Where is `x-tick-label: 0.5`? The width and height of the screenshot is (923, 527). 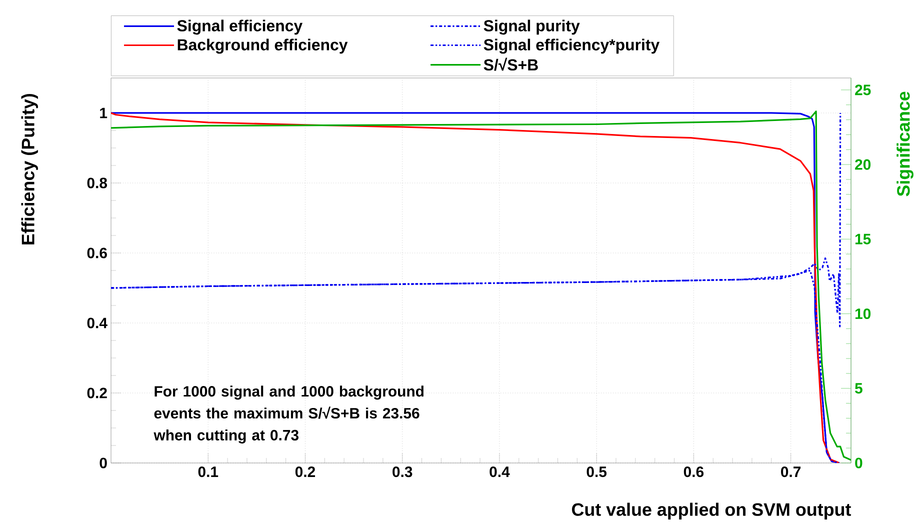
x-tick-label: 0.5 is located at coordinates (596, 472).